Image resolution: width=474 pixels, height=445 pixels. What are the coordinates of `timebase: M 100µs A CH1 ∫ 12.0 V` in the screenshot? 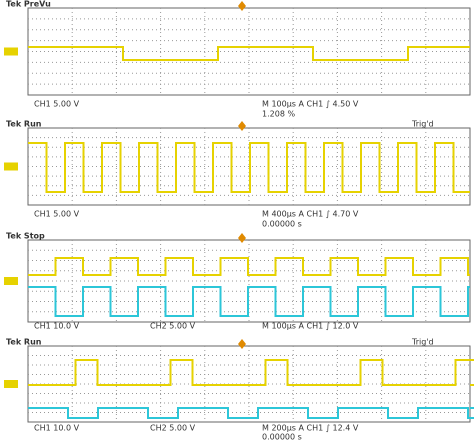 It's located at (310, 326).